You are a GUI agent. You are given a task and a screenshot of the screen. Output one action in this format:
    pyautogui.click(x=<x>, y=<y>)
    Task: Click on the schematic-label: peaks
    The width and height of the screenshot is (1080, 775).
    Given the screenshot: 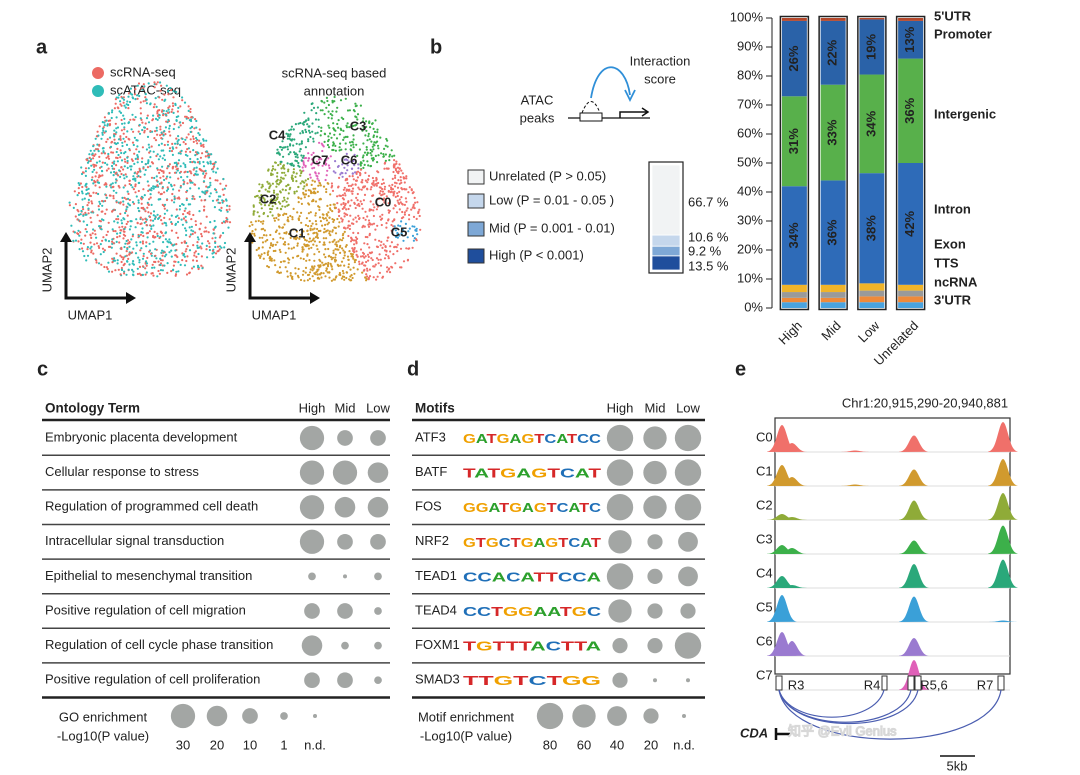 What is the action you would take?
    pyautogui.click(x=537, y=117)
    